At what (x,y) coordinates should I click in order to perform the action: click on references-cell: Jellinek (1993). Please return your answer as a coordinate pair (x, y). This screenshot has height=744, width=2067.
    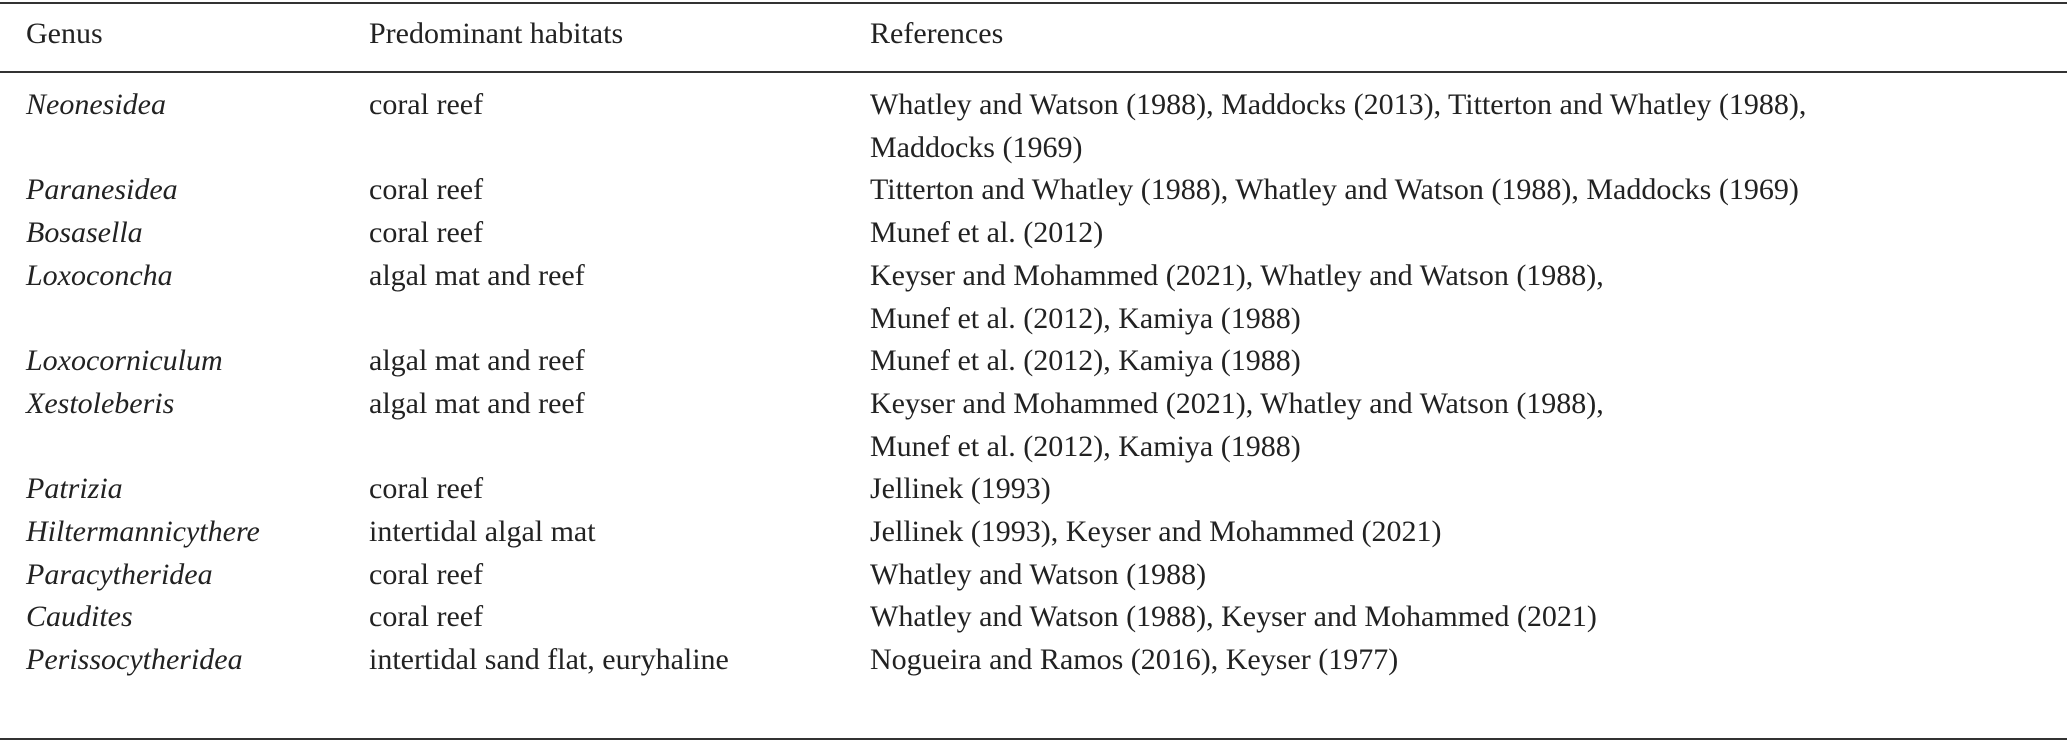
    Looking at the image, I should click on (1468, 489).